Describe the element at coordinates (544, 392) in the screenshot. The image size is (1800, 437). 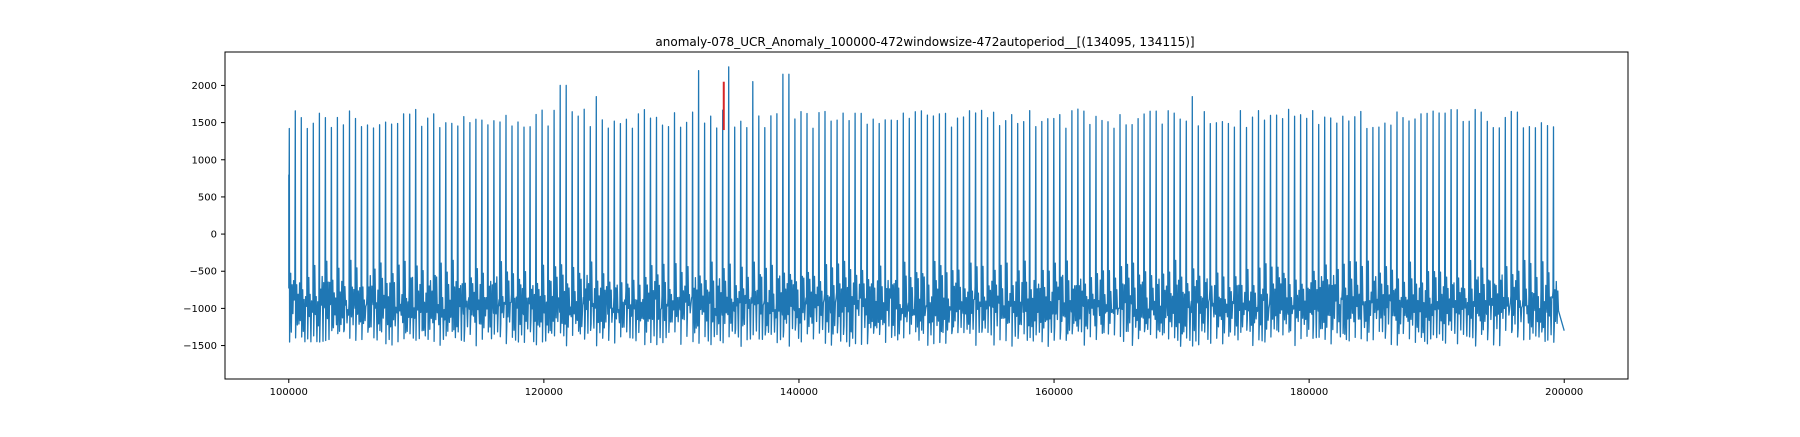
I see `x-tick-label: 120000` at that location.